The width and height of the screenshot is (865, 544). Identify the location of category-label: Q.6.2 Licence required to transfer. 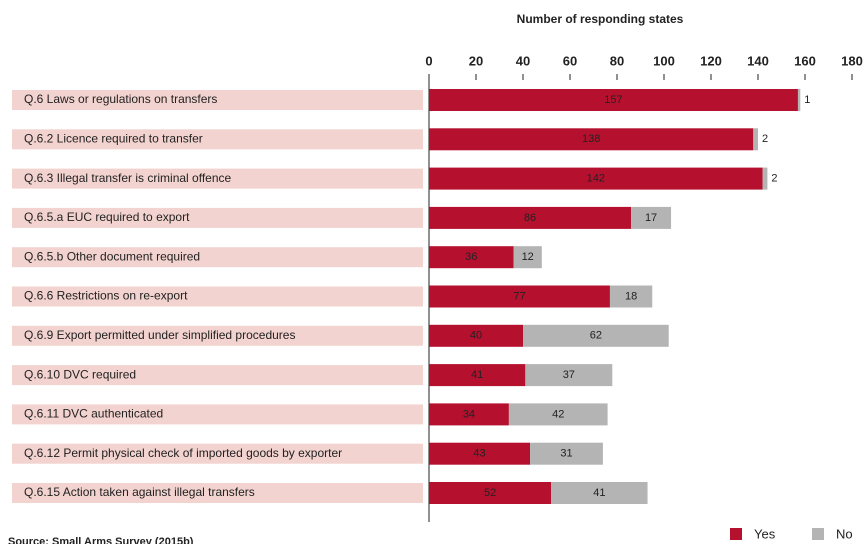
(113, 138).